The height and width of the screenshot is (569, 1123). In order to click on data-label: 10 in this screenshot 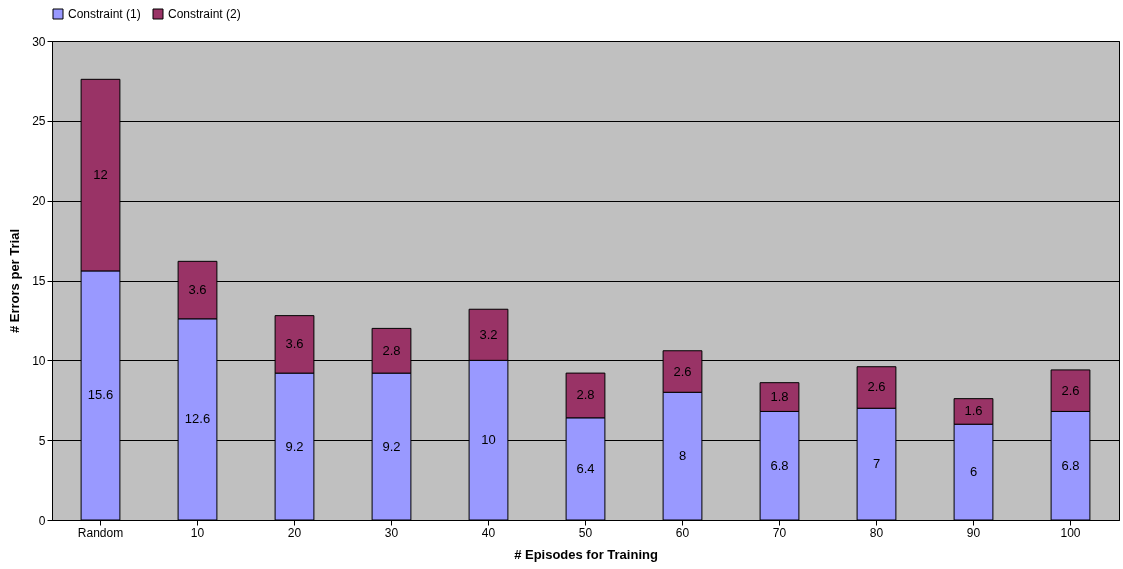, I will do `click(488, 440)`.